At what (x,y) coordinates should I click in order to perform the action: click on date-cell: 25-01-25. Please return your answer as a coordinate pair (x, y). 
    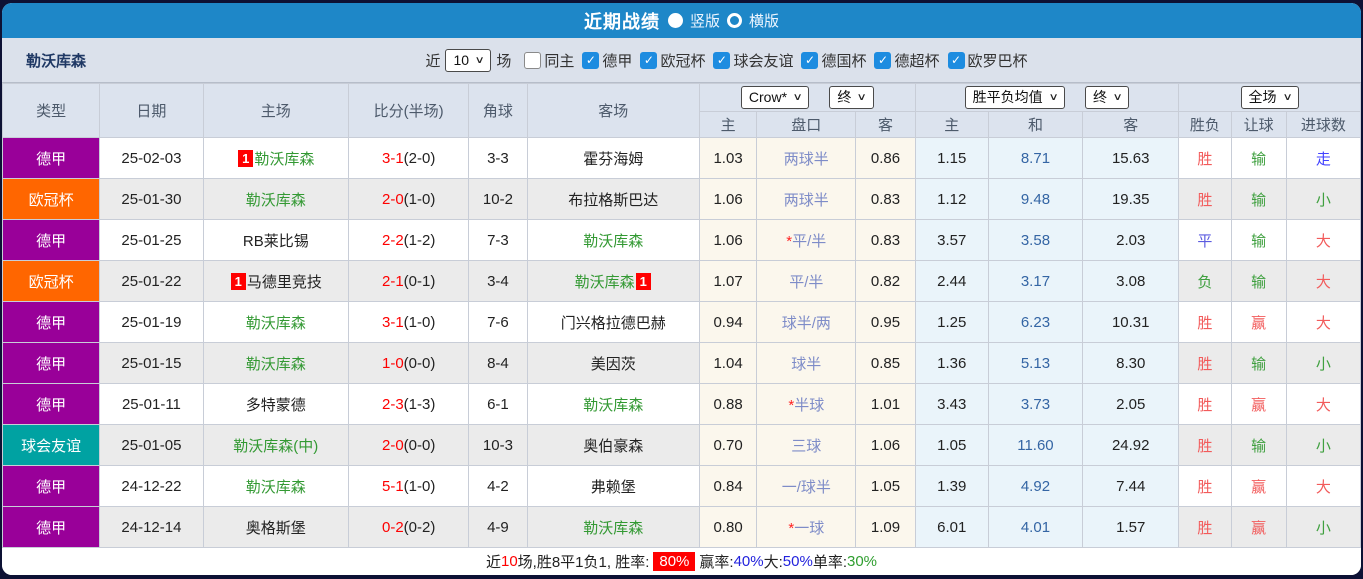
    Looking at the image, I should click on (151, 240).